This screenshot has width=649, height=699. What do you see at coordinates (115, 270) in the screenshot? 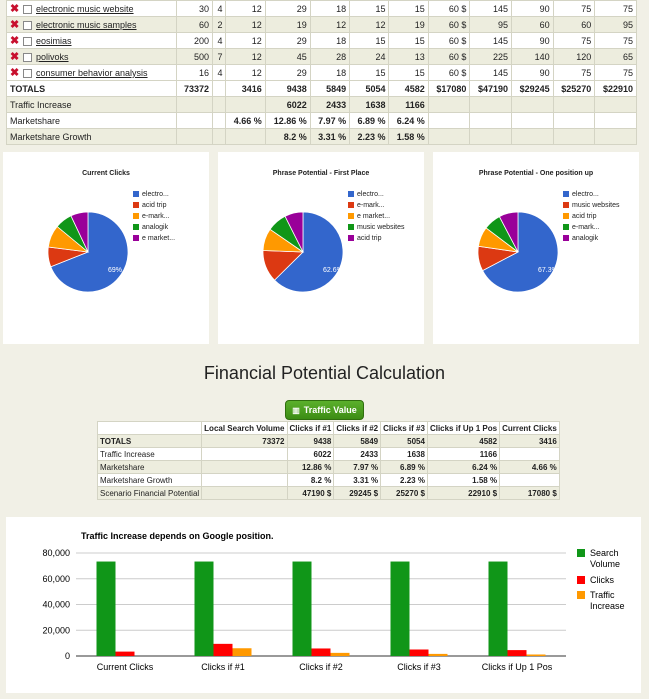
I see `pie-center-label: 69%` at bounding box center [115, 270].